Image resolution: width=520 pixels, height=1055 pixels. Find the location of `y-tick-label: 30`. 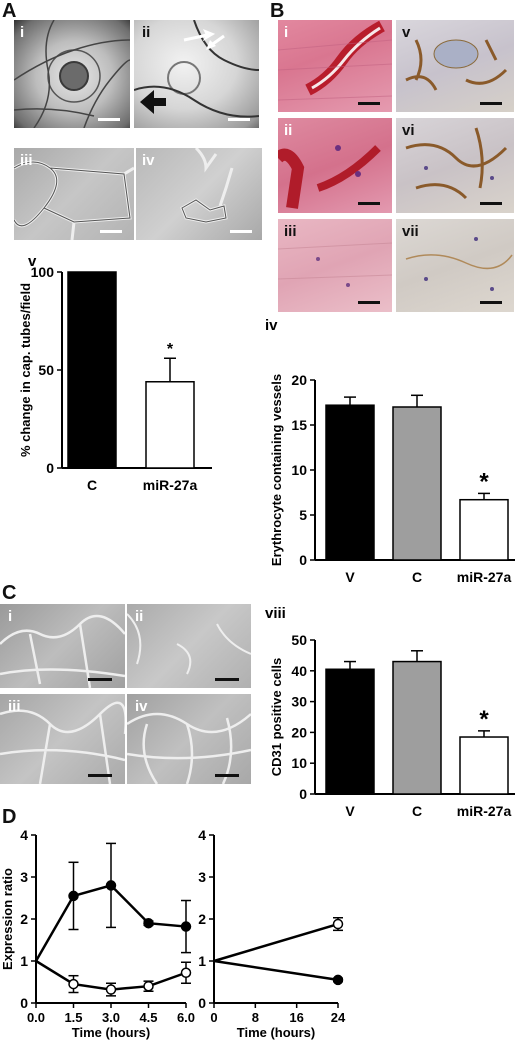

y-tick-label: 30 is located at coordinates (299, 702).